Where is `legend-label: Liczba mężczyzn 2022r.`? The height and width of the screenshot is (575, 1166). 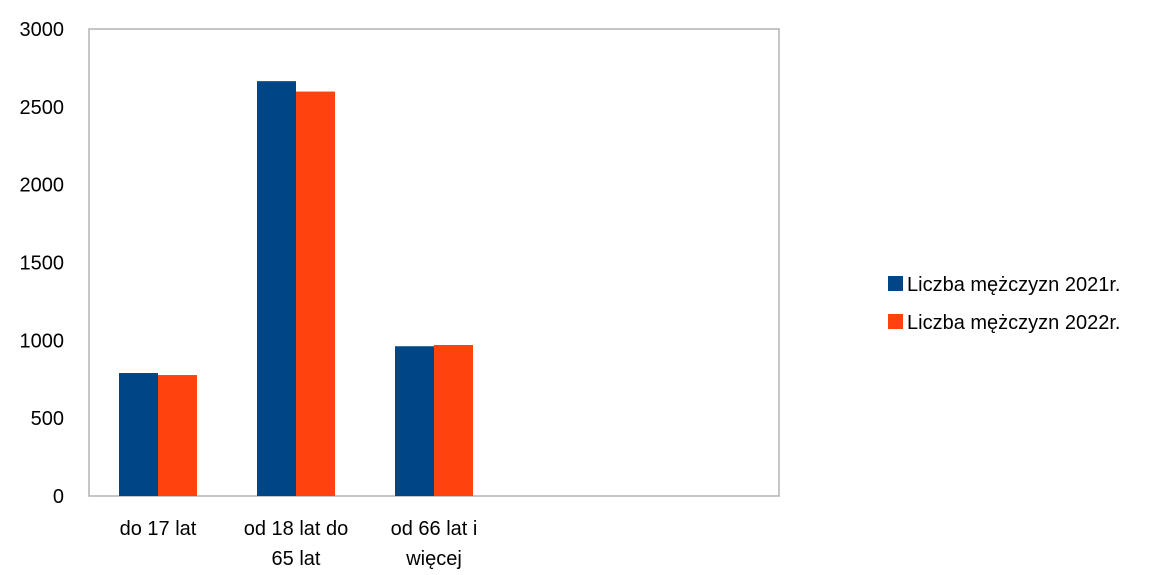 legend-label: Liczba mężczyzn 2022r. is located at coordinates (1013, 323).